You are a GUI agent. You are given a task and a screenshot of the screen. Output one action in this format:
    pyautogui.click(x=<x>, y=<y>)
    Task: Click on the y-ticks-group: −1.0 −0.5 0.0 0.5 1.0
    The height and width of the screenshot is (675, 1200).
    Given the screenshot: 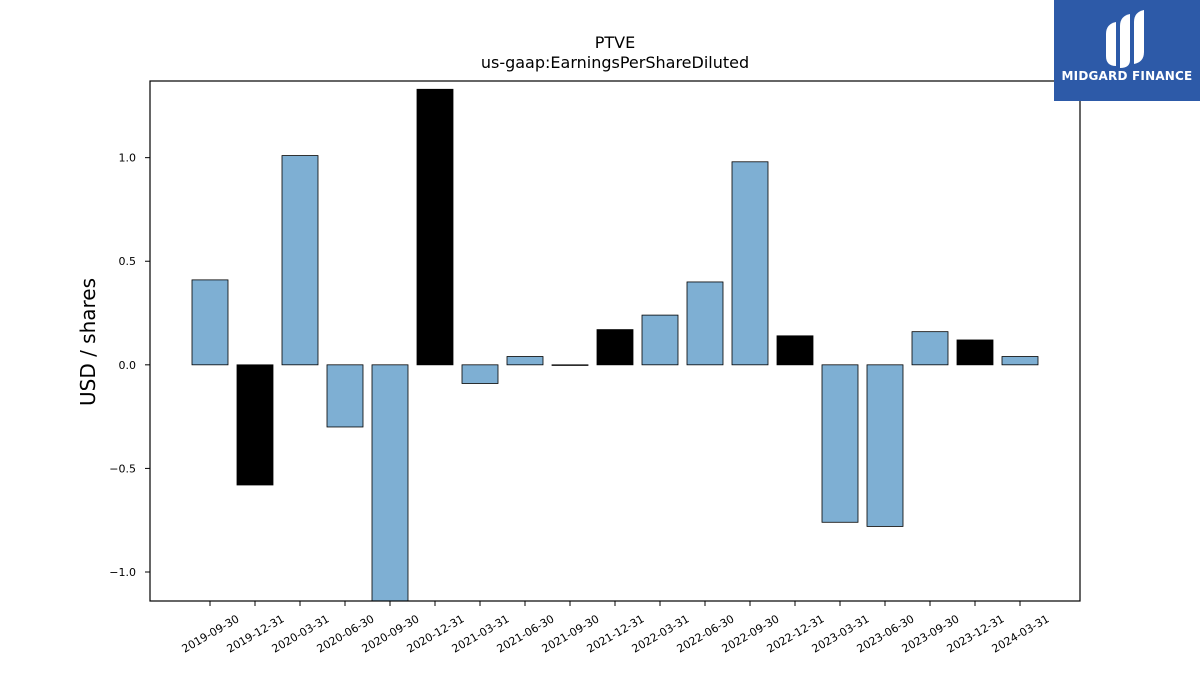 What is the action you would take?
    pyautogui.click(x=129, y=365)
    